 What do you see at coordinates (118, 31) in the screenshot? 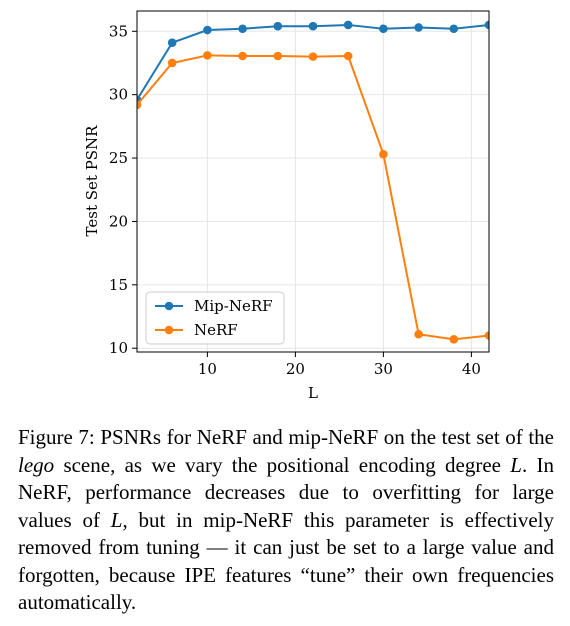
I see `y-tick-label: 35` at bounding box center [118, 31].